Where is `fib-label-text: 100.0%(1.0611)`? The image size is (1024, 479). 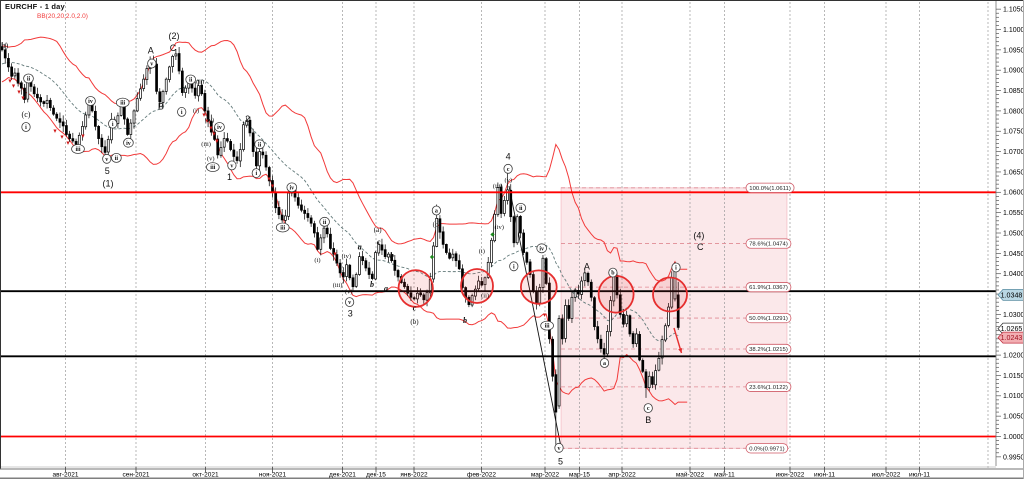
fib-label-text: 100.0%(1.0611) is located at coordinates (770, 189).